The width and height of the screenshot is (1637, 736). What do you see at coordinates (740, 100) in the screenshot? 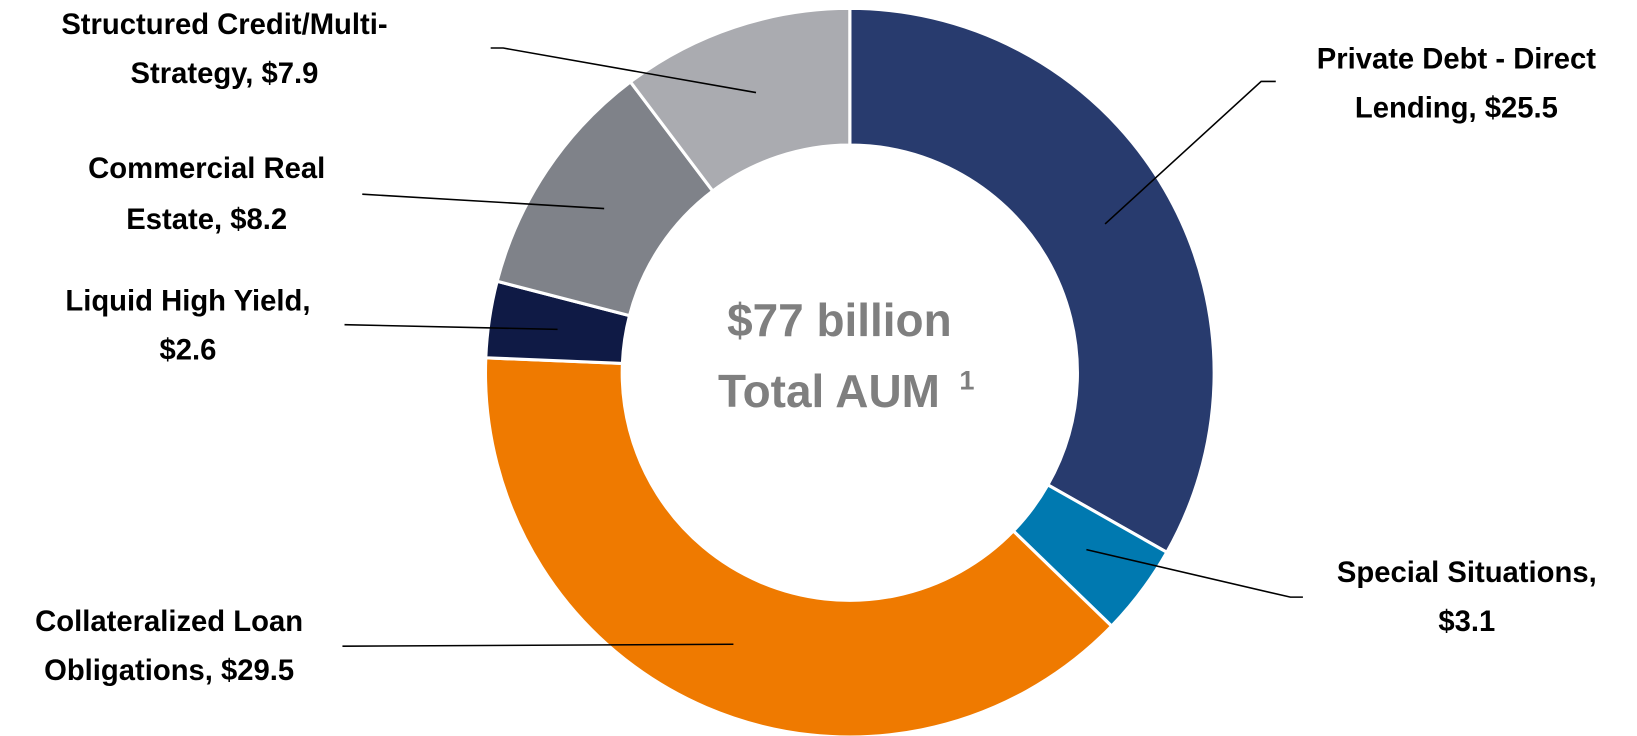
I see `donut-slice` at bounding box center [740, 100].